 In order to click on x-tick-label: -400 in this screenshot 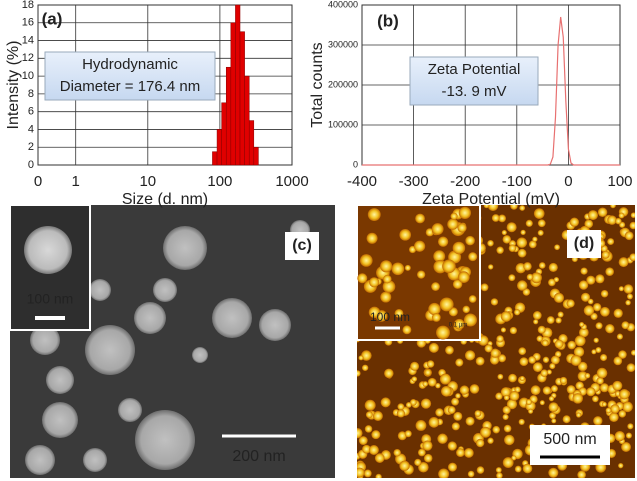, I will do `click(362, 181)`.